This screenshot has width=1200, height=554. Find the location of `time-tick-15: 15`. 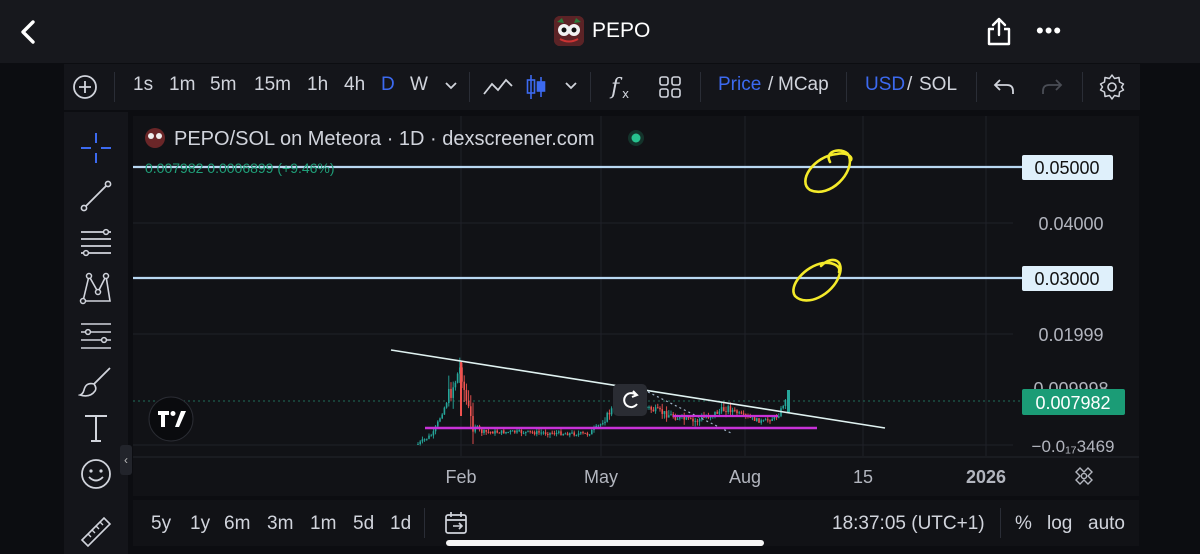

time-tick-15: 15 is located at coordinates (863, 477).